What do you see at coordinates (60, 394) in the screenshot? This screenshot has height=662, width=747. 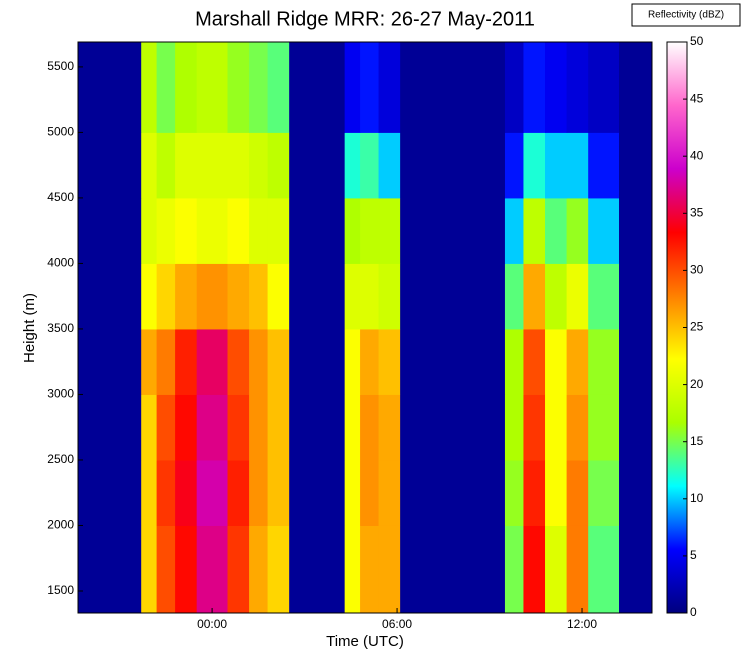 I see `y-tick-label: 3000` at bounding box center [60, 394].